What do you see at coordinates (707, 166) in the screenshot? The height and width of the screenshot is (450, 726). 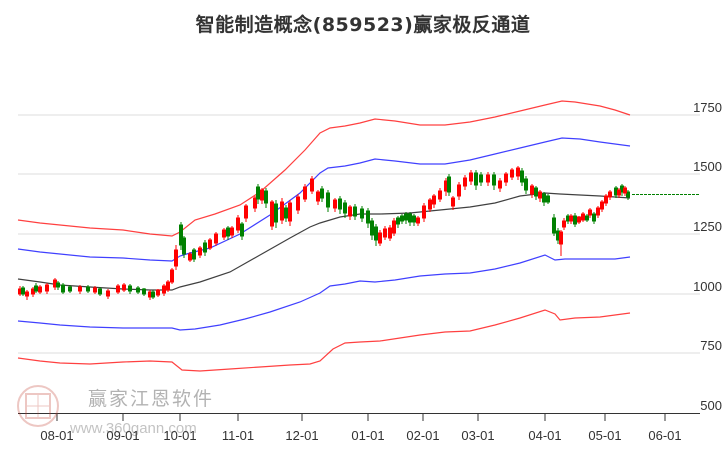 I see `y-tick-1500: 1500` at bounding box center [707, 166].